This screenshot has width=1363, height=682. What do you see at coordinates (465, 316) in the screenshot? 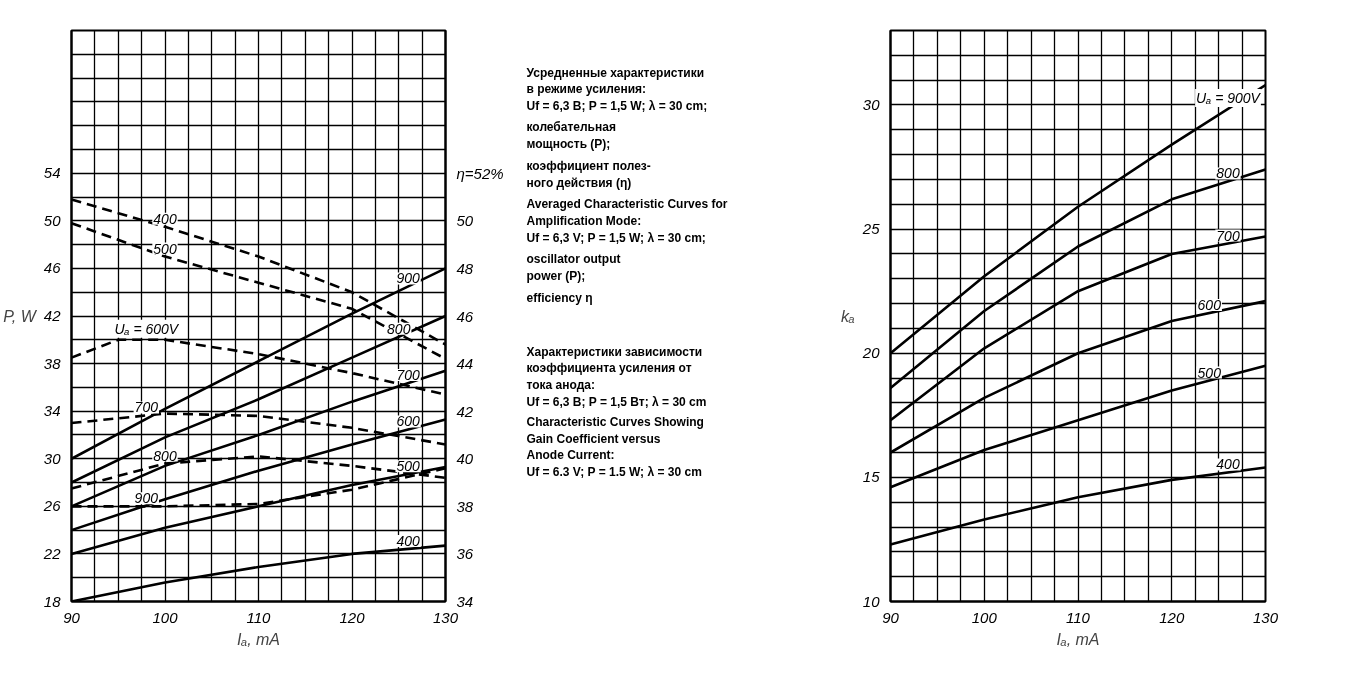
I see `y2-tick-label: 46` at bounding box center [465, 316].